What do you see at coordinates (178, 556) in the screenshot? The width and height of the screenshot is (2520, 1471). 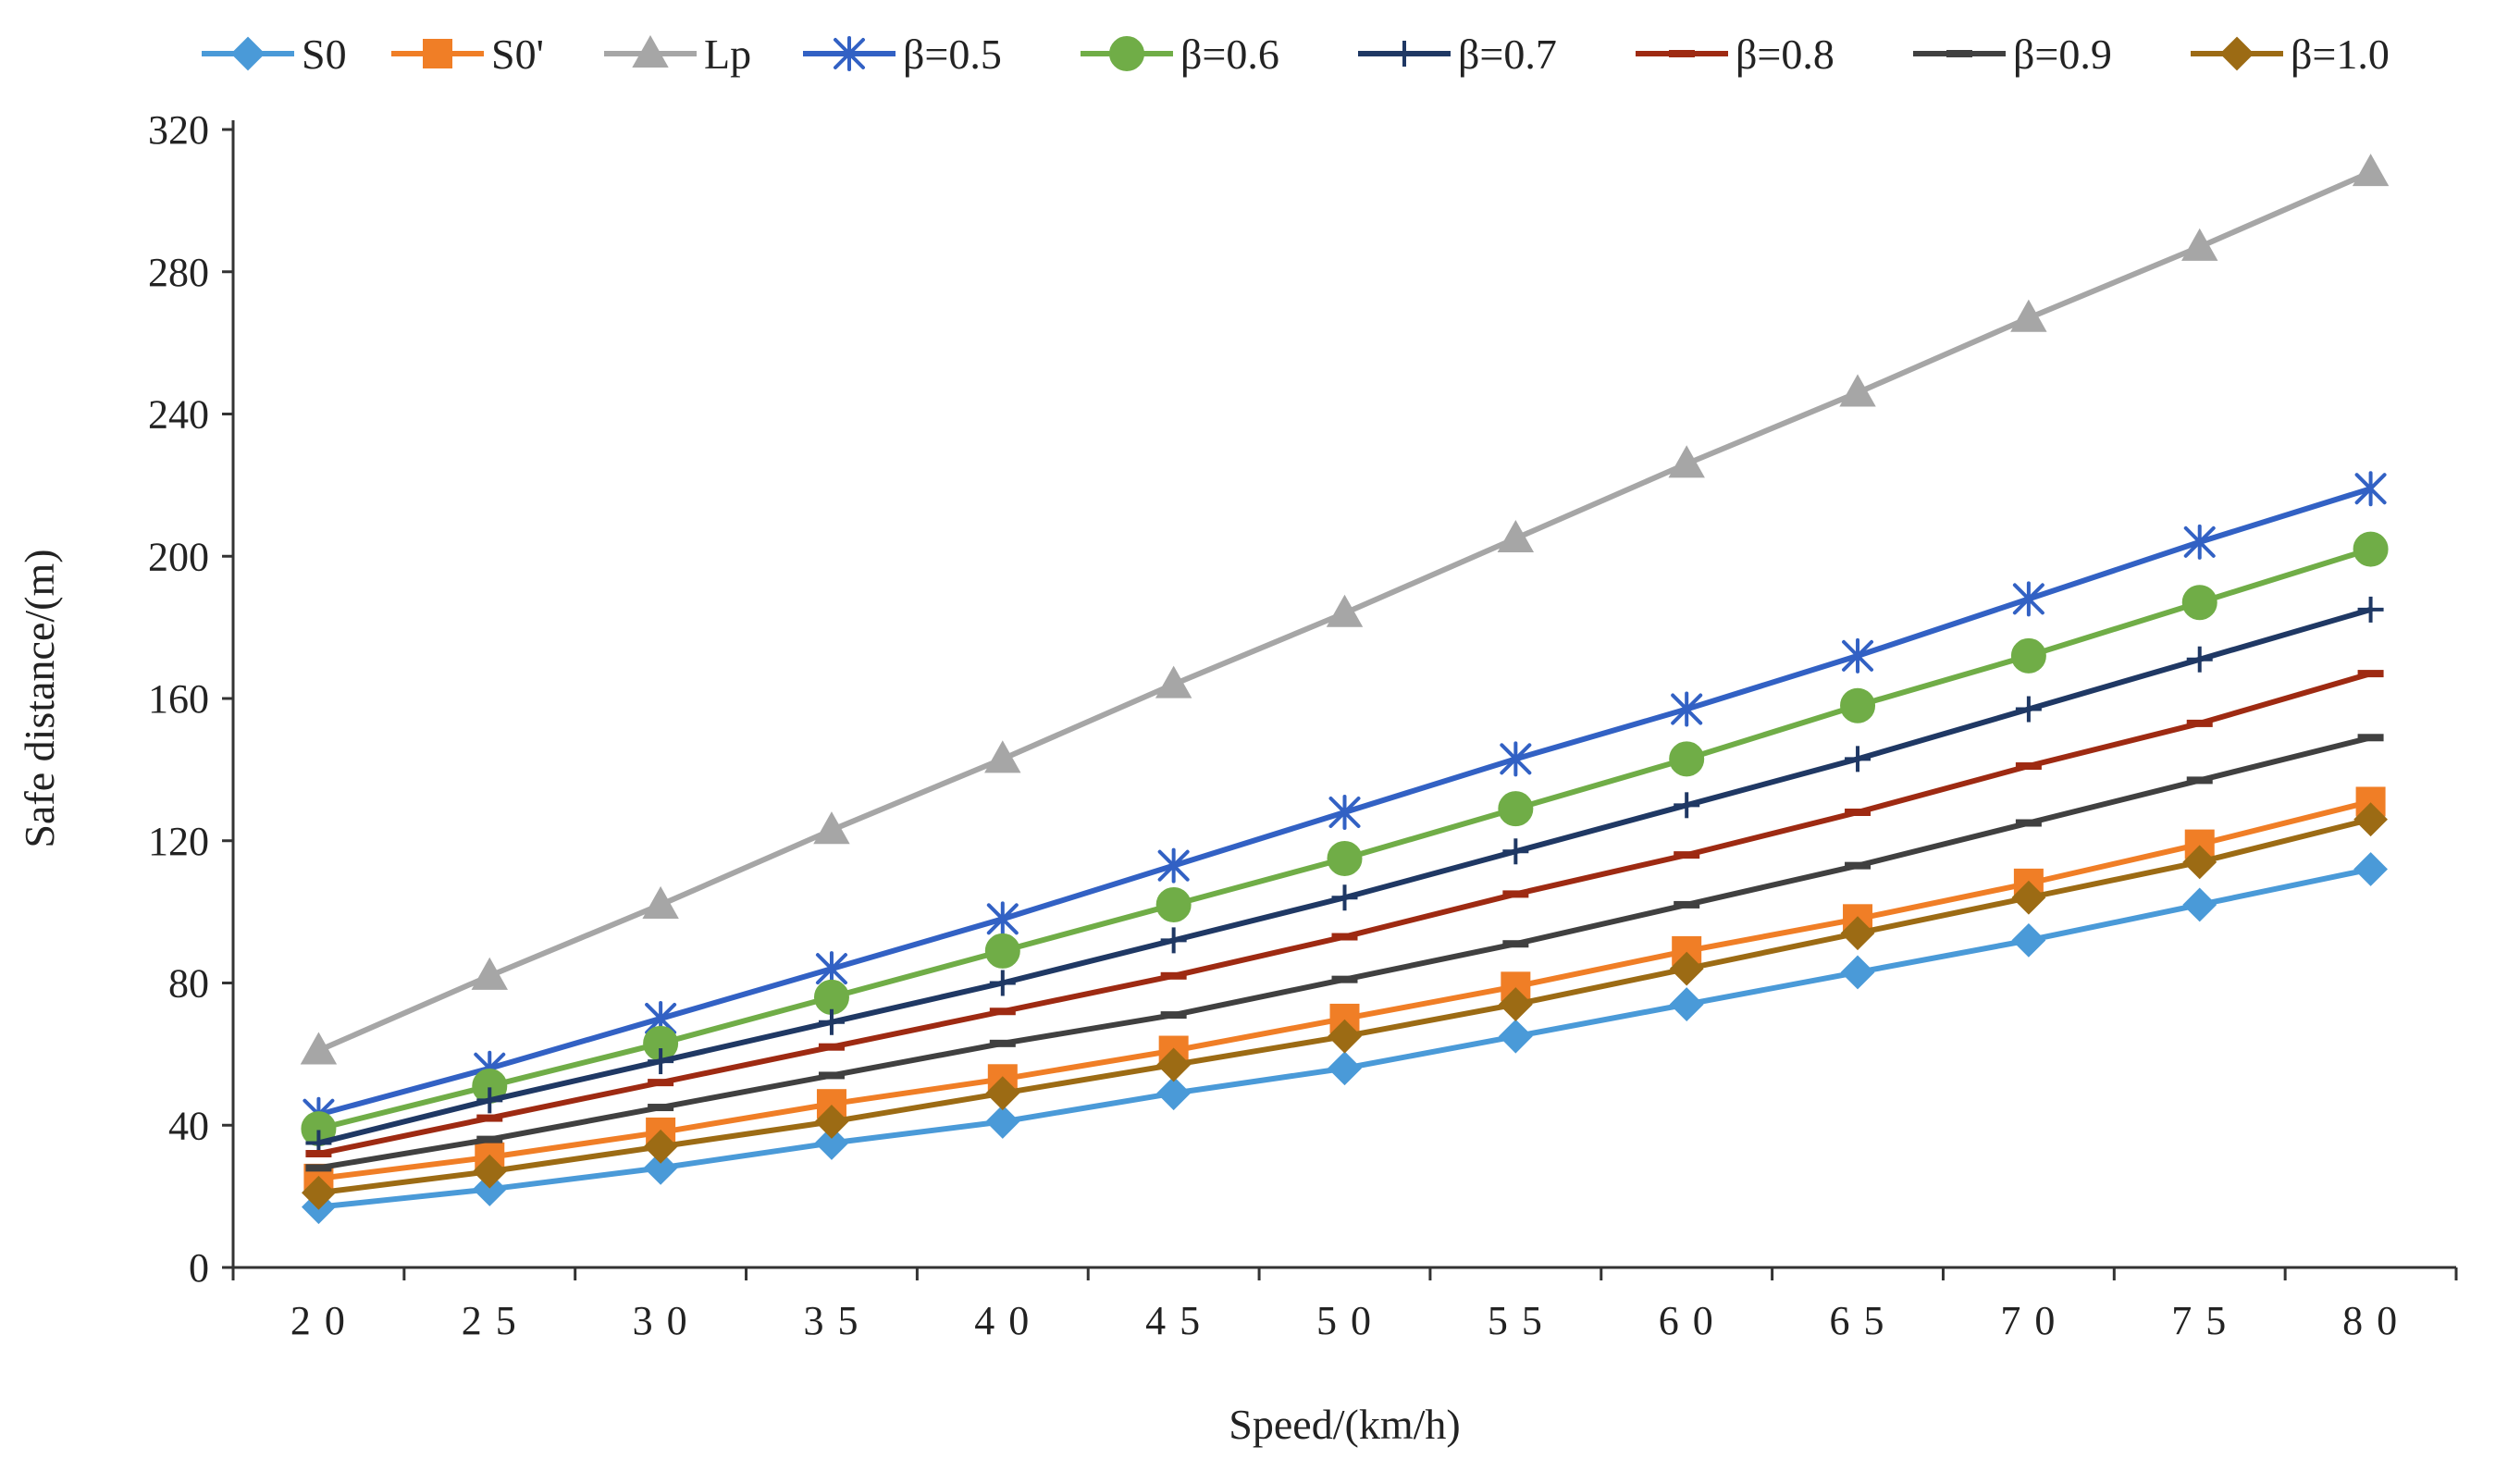 I see `y-tick-label: 200` at bounding box center [178, 556].